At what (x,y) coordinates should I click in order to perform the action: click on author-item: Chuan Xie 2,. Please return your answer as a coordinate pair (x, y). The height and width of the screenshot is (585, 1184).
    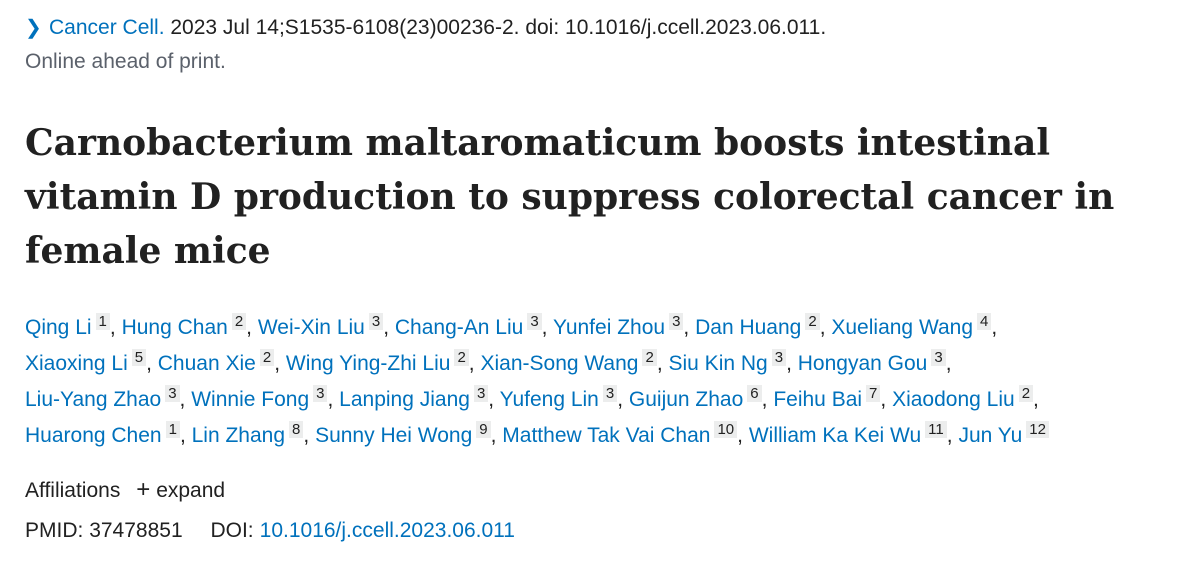
    Looking at the image, I should click on (218, 362).